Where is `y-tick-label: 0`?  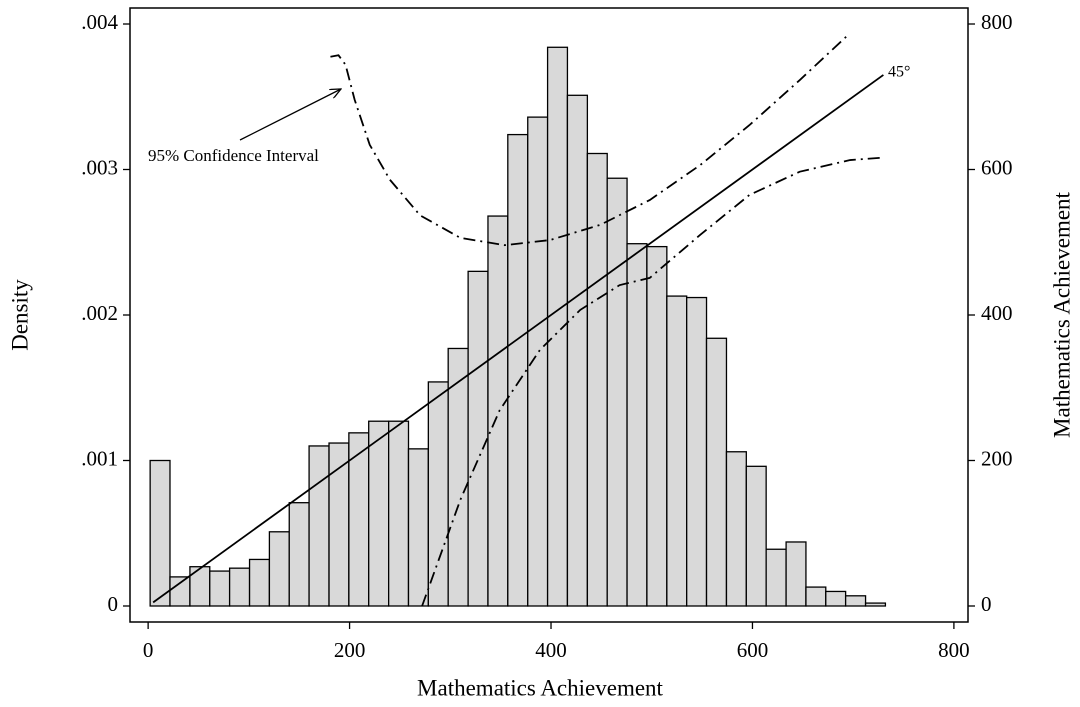
y-tick-label: 0 is located at coordinates (113, 604).